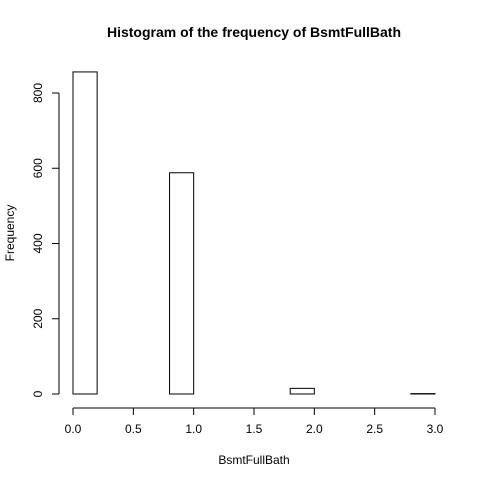 Image resolution: width=480 pixels, height=480 pixels. Describe the element at coordinates (38, 393) in the screenshot. I see `y-tick-label: 0` at that location.